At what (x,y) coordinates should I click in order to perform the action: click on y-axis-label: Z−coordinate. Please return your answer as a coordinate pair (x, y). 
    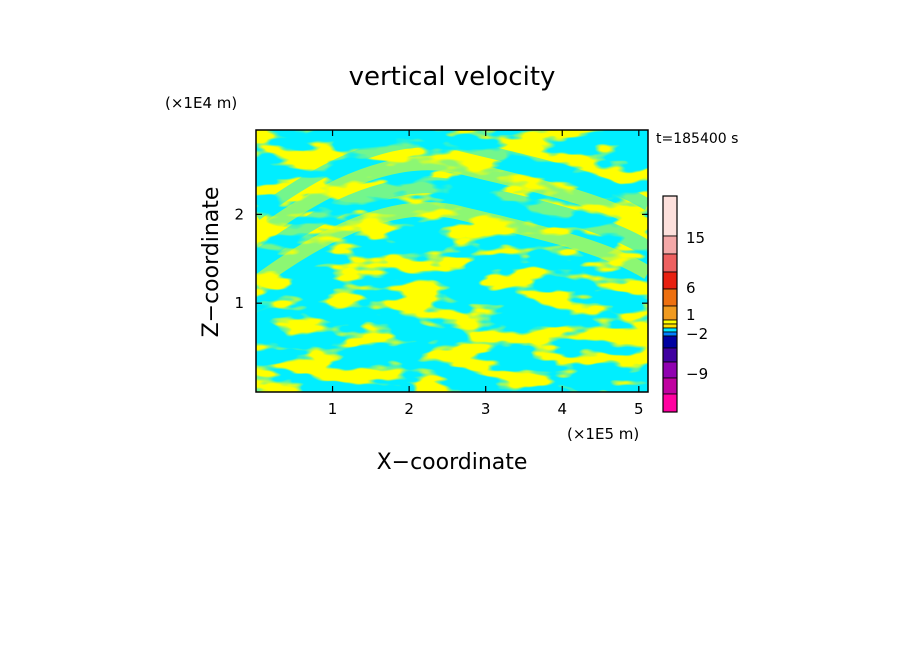
    Looking at the image, I should click on (211, 262).